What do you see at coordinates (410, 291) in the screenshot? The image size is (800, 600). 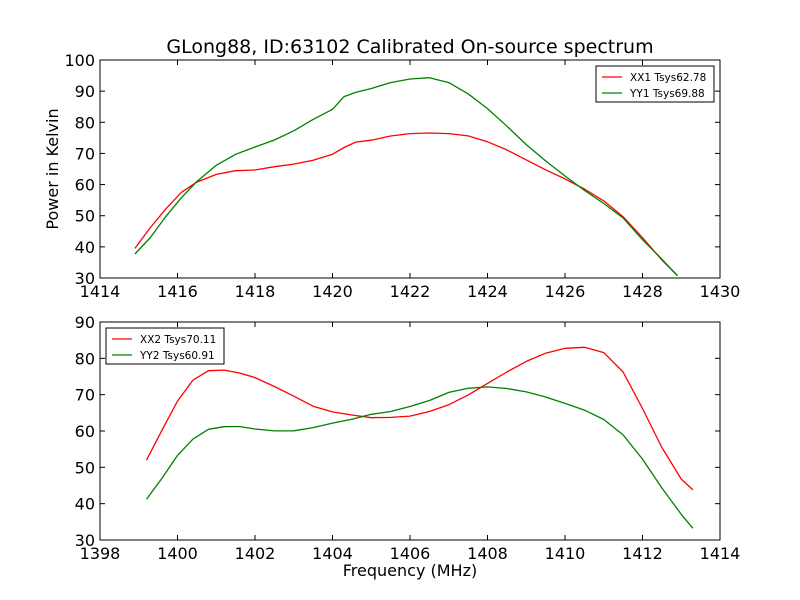 I see `top-x-tick-label: 1422` at bounding box center [410, 291].